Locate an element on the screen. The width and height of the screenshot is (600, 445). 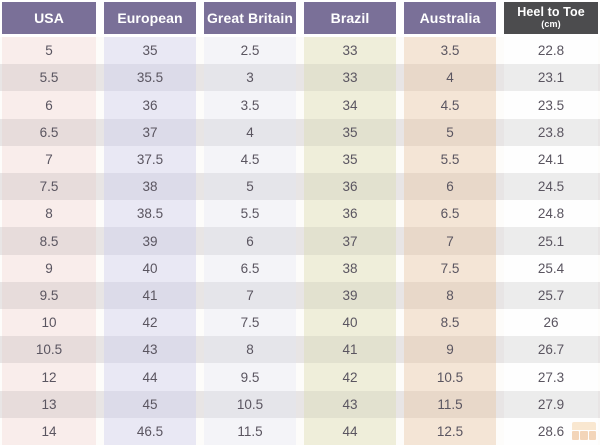
column-header-label: USA is located at coordinates (49, 18).